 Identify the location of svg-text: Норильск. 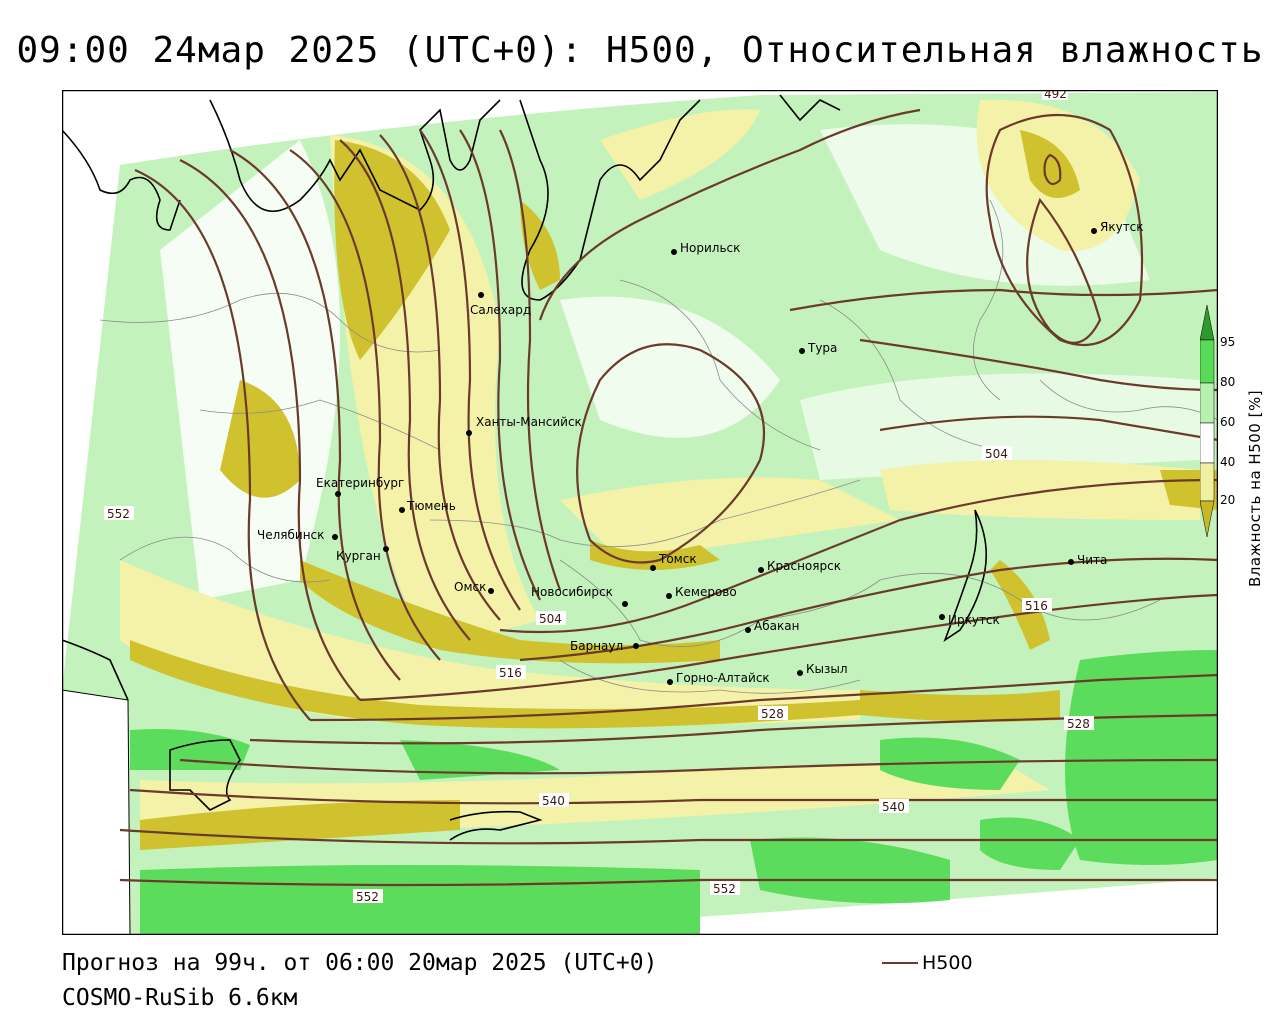
(710, 248).